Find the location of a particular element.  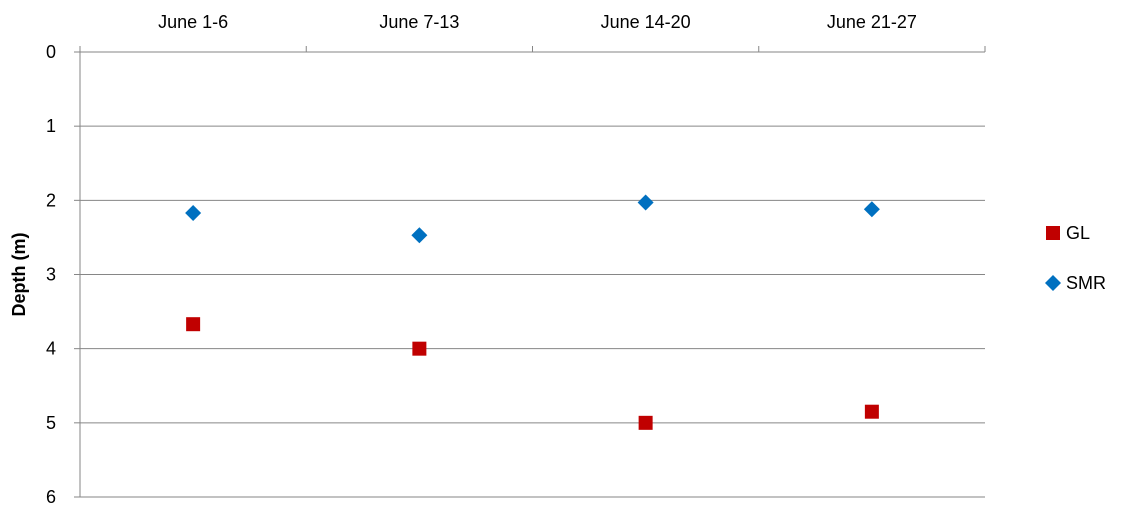

y-tick-label: 5 is located at coordinates (51, 423).